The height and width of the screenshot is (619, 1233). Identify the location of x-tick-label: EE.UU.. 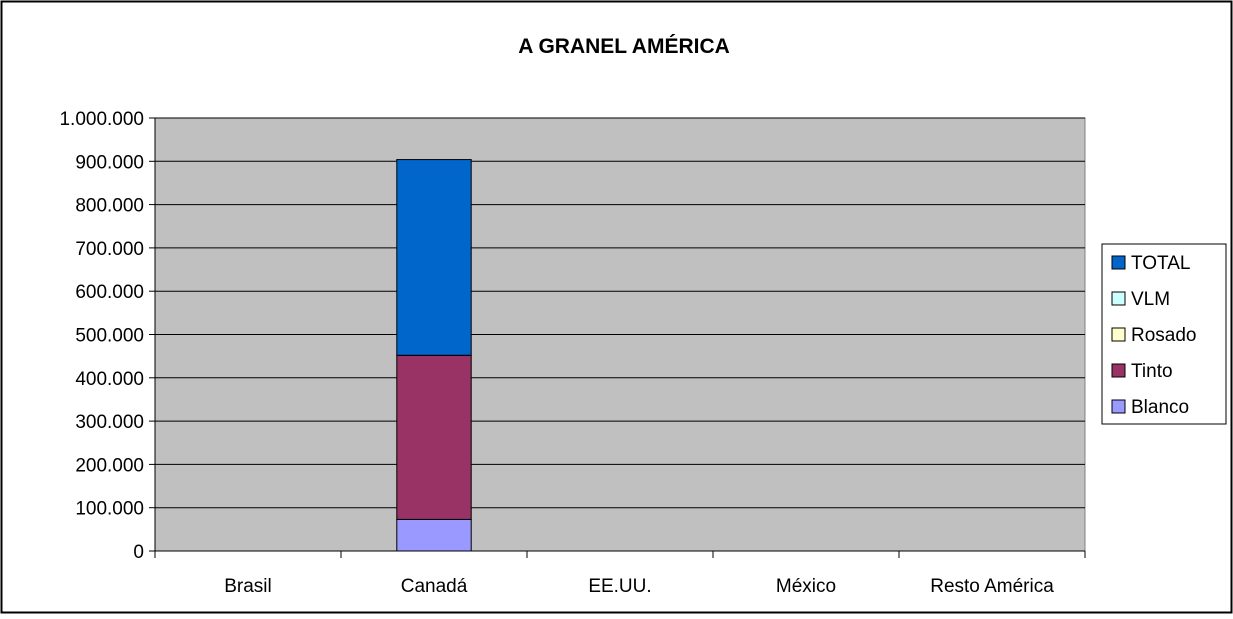
(619, 586).